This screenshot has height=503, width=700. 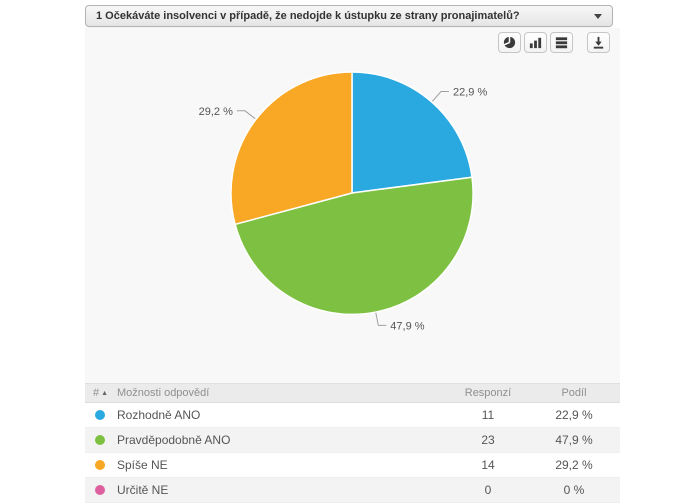 What do you see at coordinates (574, 393) in the screenshot?
I see `share-header: Podíl` at bounding box center [574, 393].